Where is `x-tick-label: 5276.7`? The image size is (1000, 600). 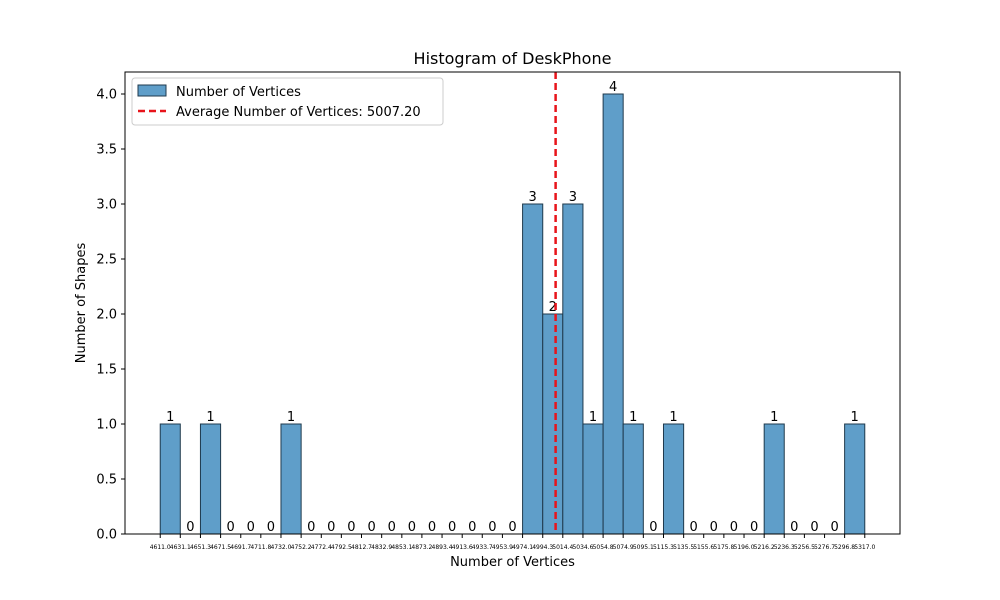 x-tick-label: 5276.7 is located at coordinates (824, 547).